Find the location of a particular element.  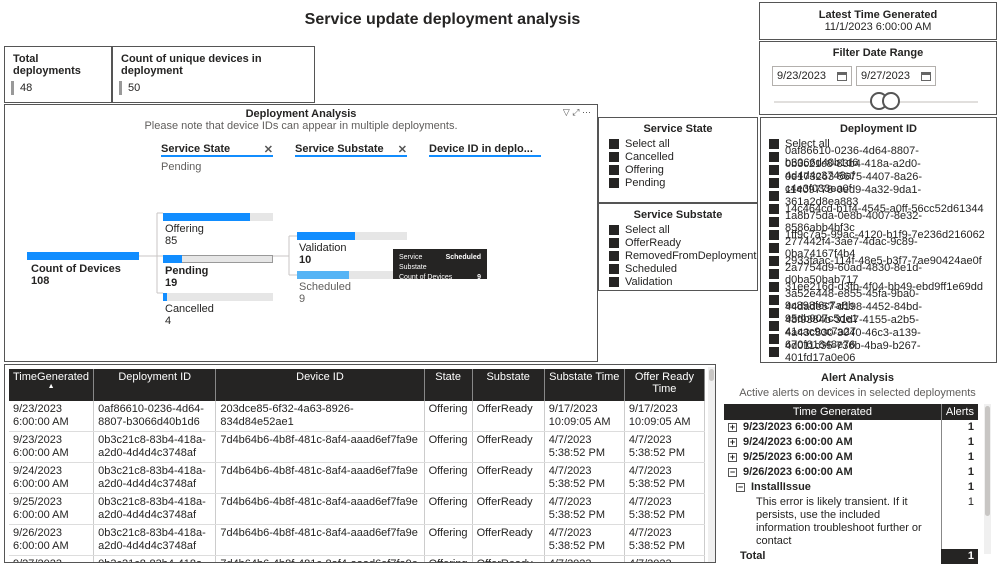

state-label: Cancelled is located at coordinates (189, 309).